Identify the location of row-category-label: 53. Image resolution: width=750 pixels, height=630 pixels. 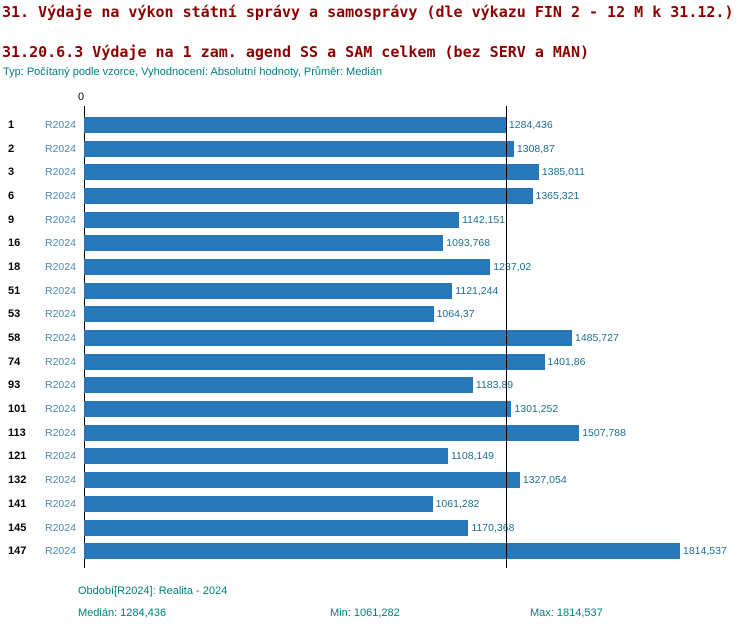
(14, 314).